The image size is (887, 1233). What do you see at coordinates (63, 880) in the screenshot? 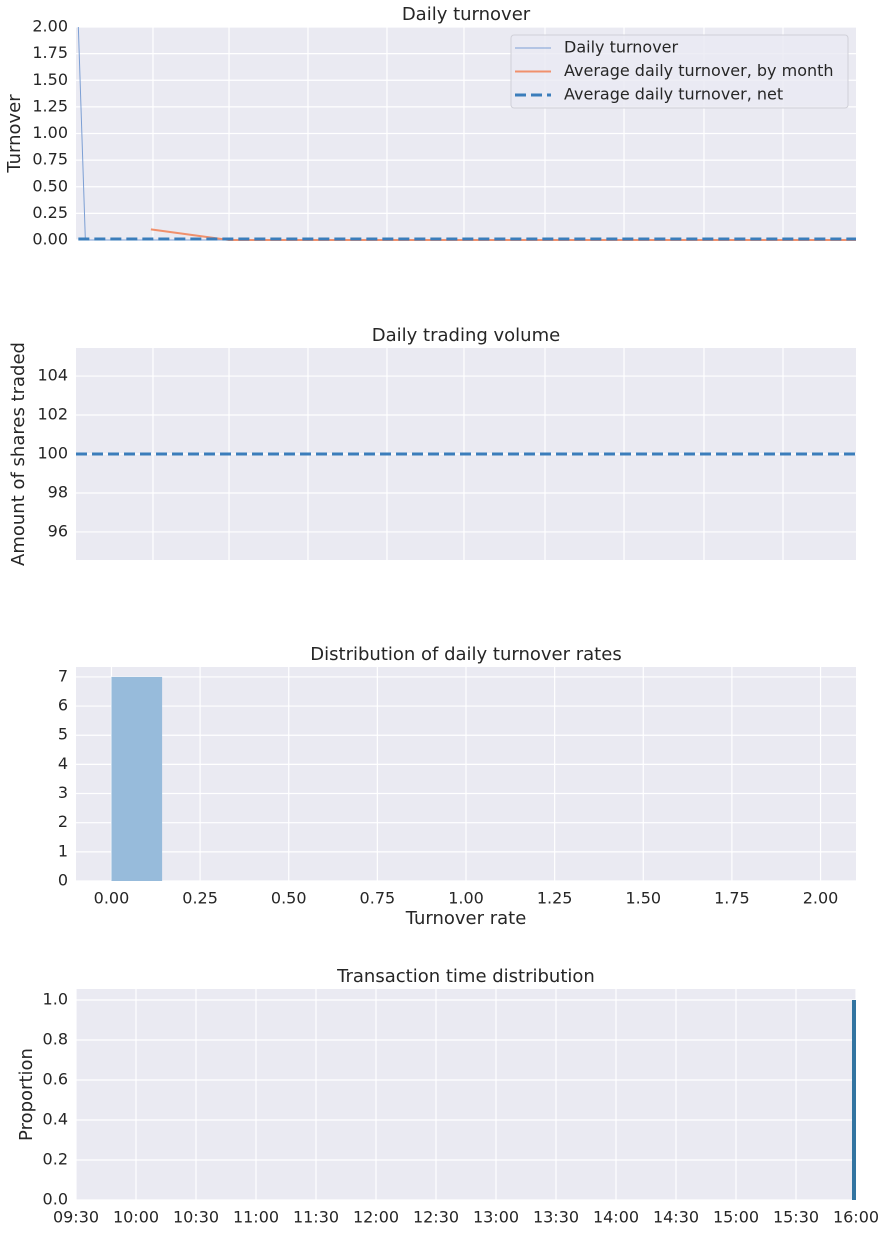
I see `y-tick-label: 0` at bounding box center [63, 880].